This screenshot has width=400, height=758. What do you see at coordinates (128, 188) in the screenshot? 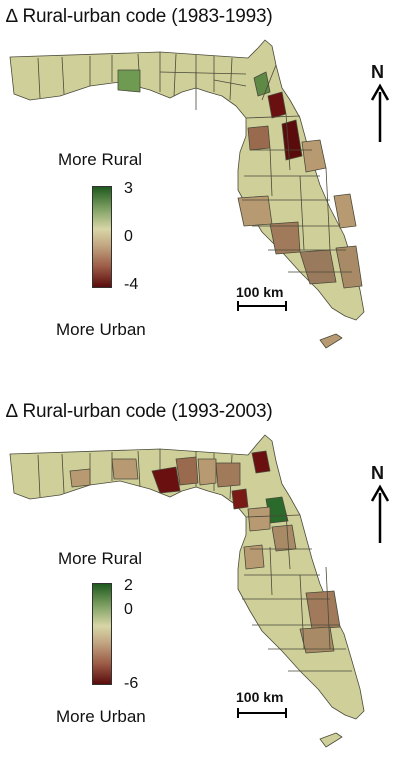
I see `legend-max-value: 3` at bounding box center [128, 188].